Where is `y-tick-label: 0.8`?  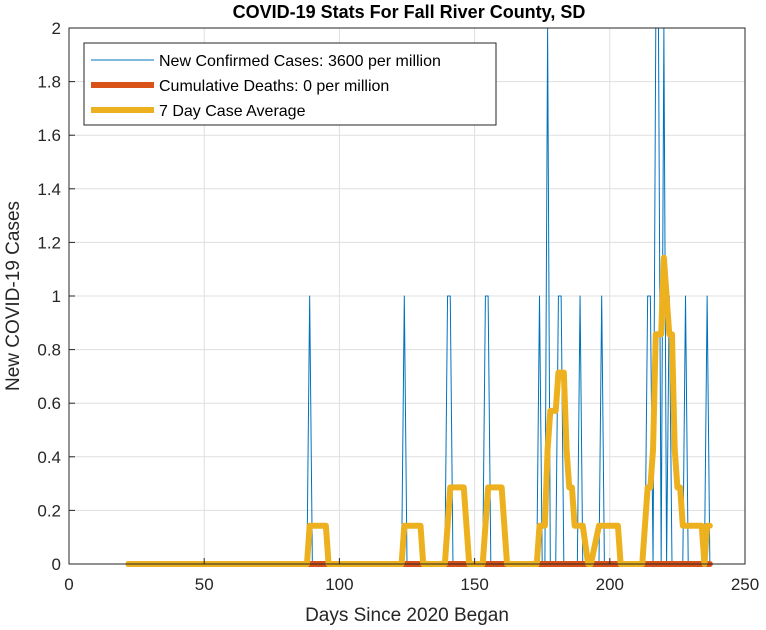
y-tick-label: 0.8 is located at coordinates (49, 350).